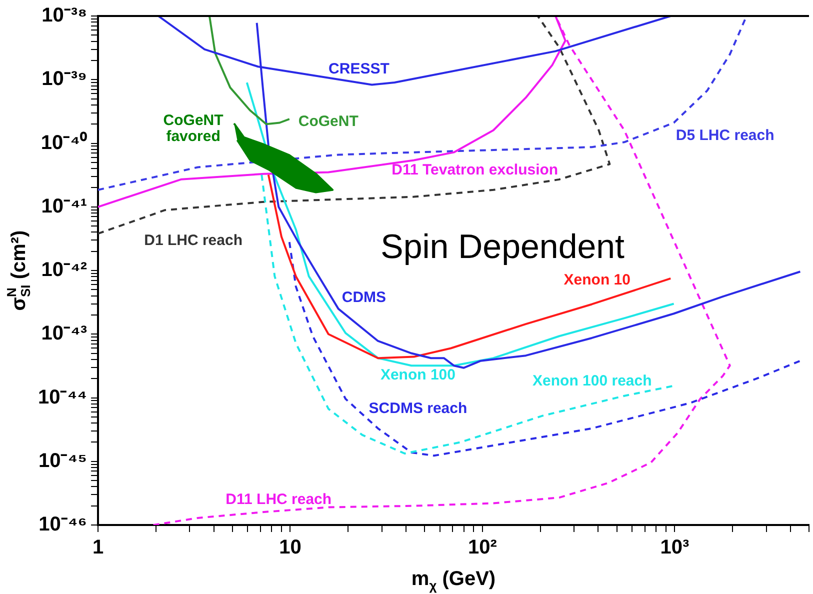  I want to click on y-tick-label: 10⁻⁴³, so click(64, 333).